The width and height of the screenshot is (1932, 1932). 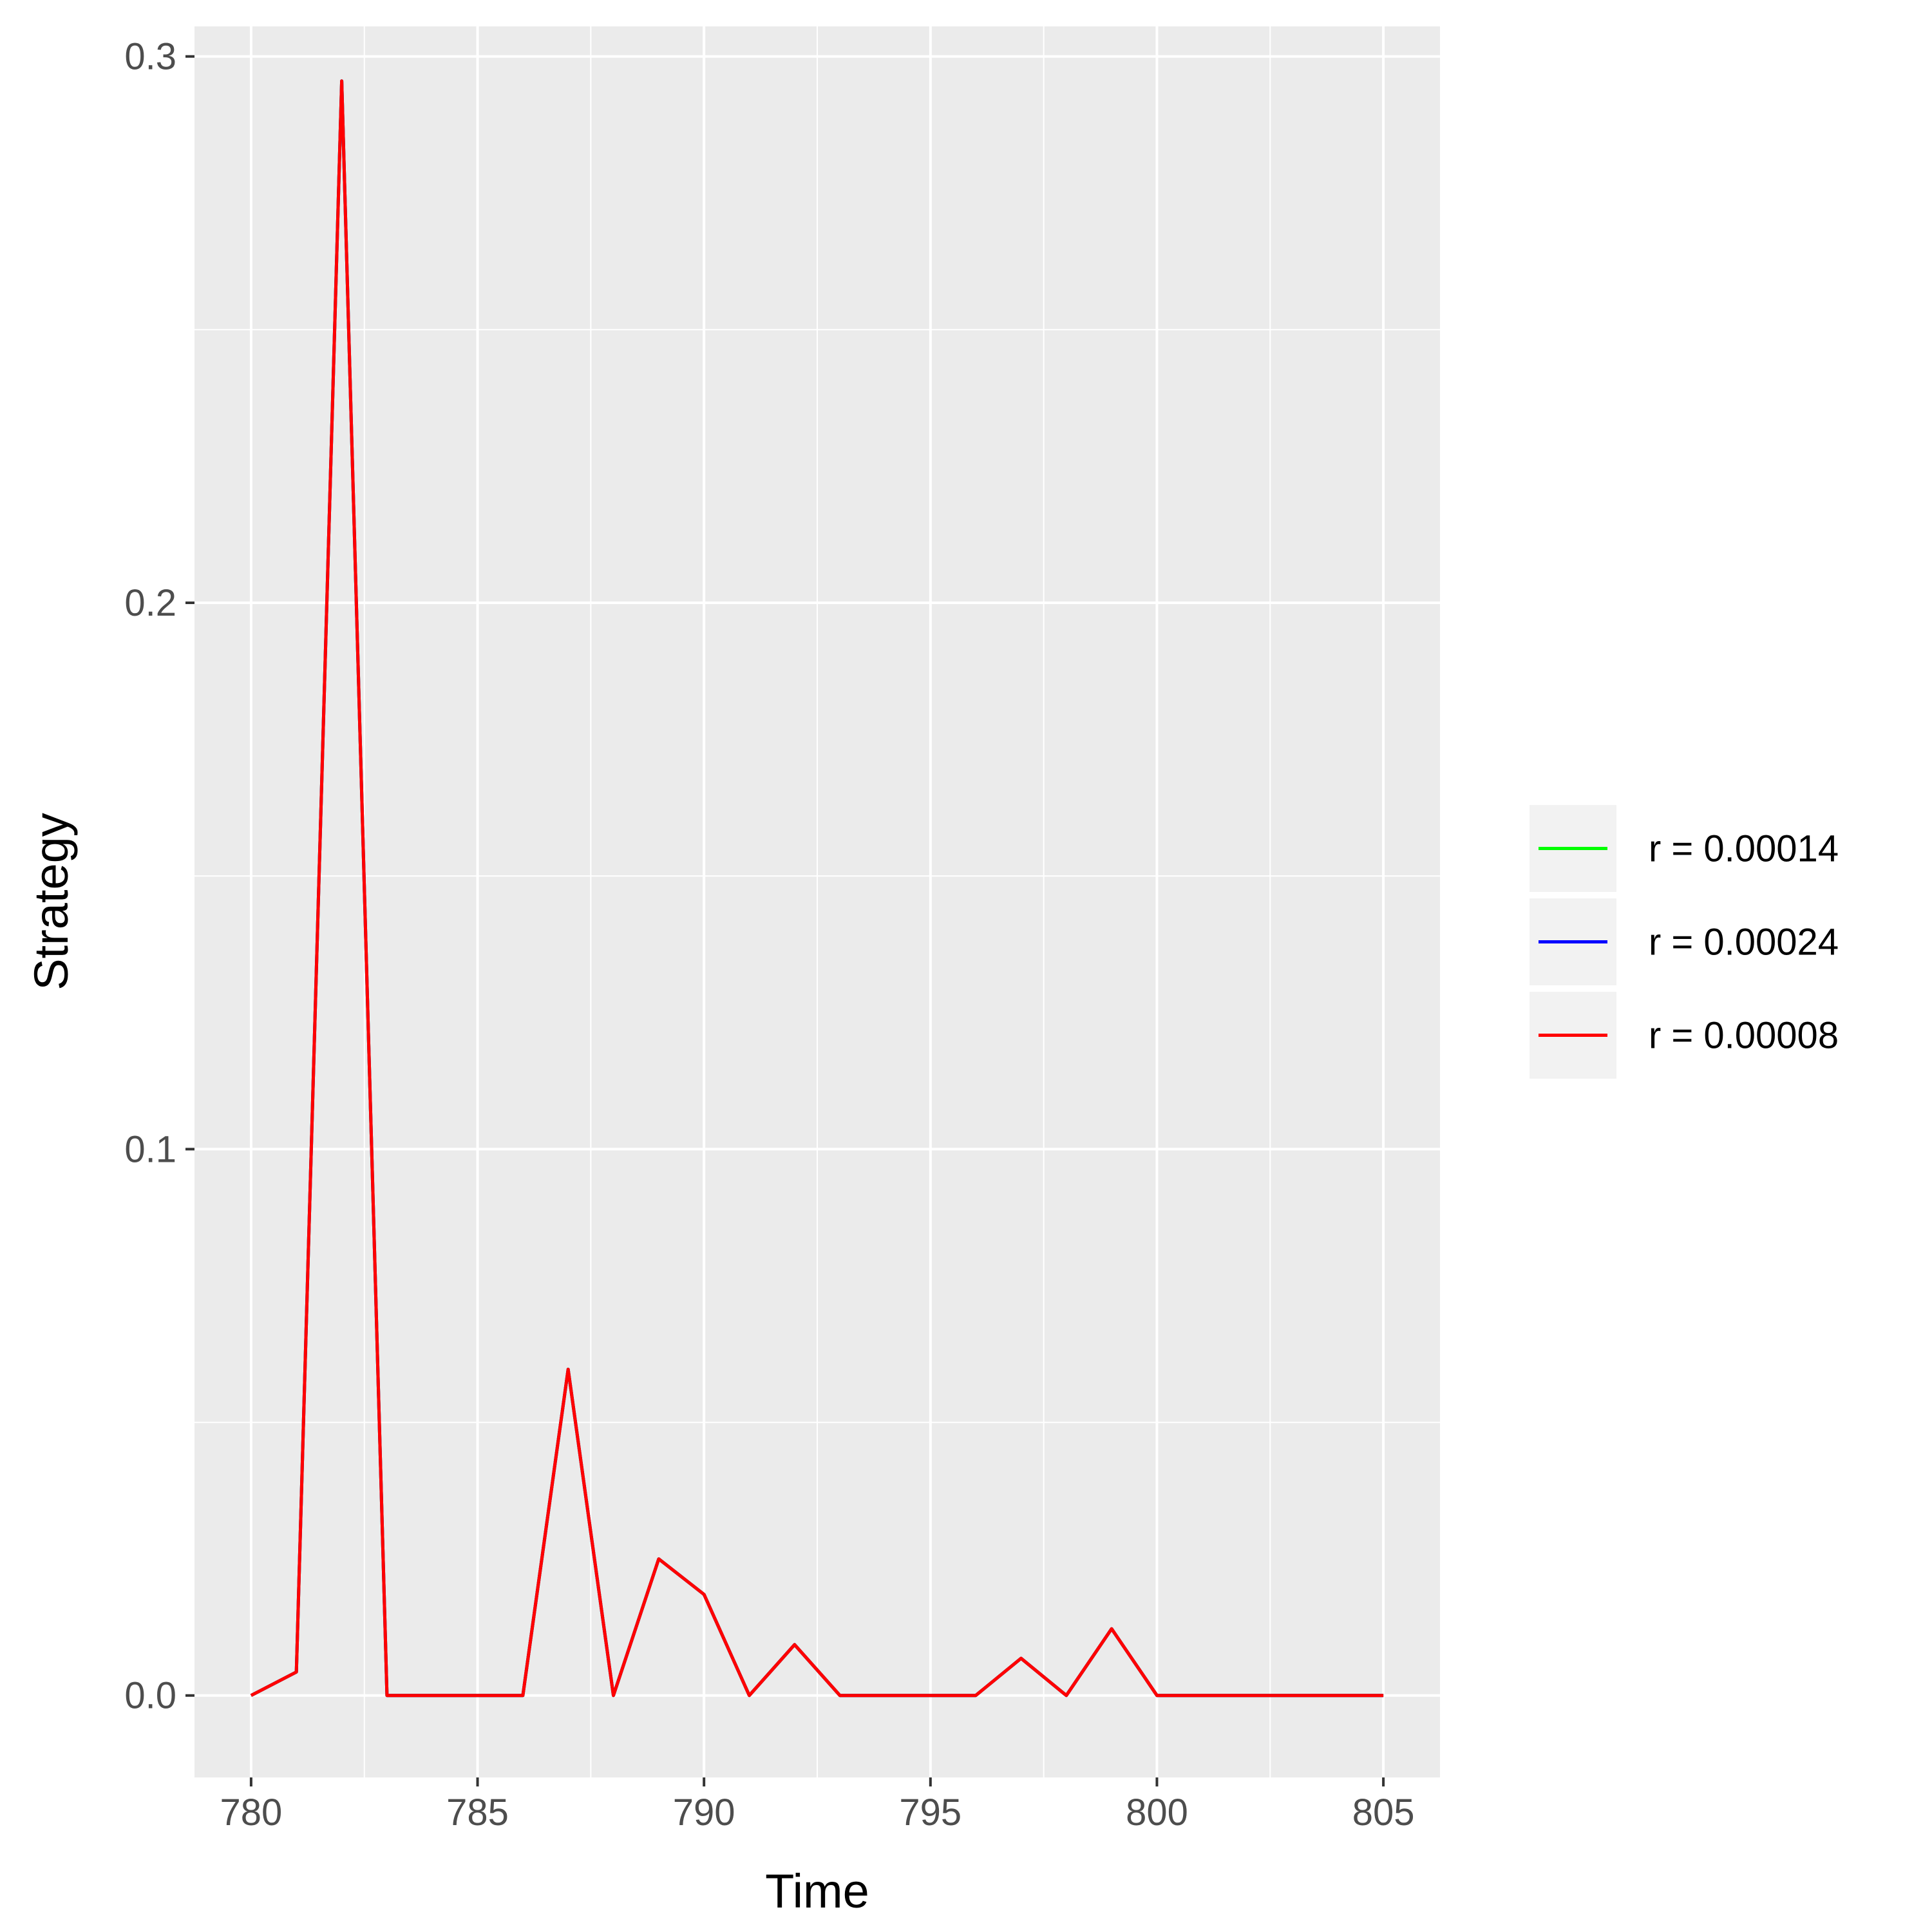 I want to click on x-tick-label: 800, so click(x=1157, y=1812).